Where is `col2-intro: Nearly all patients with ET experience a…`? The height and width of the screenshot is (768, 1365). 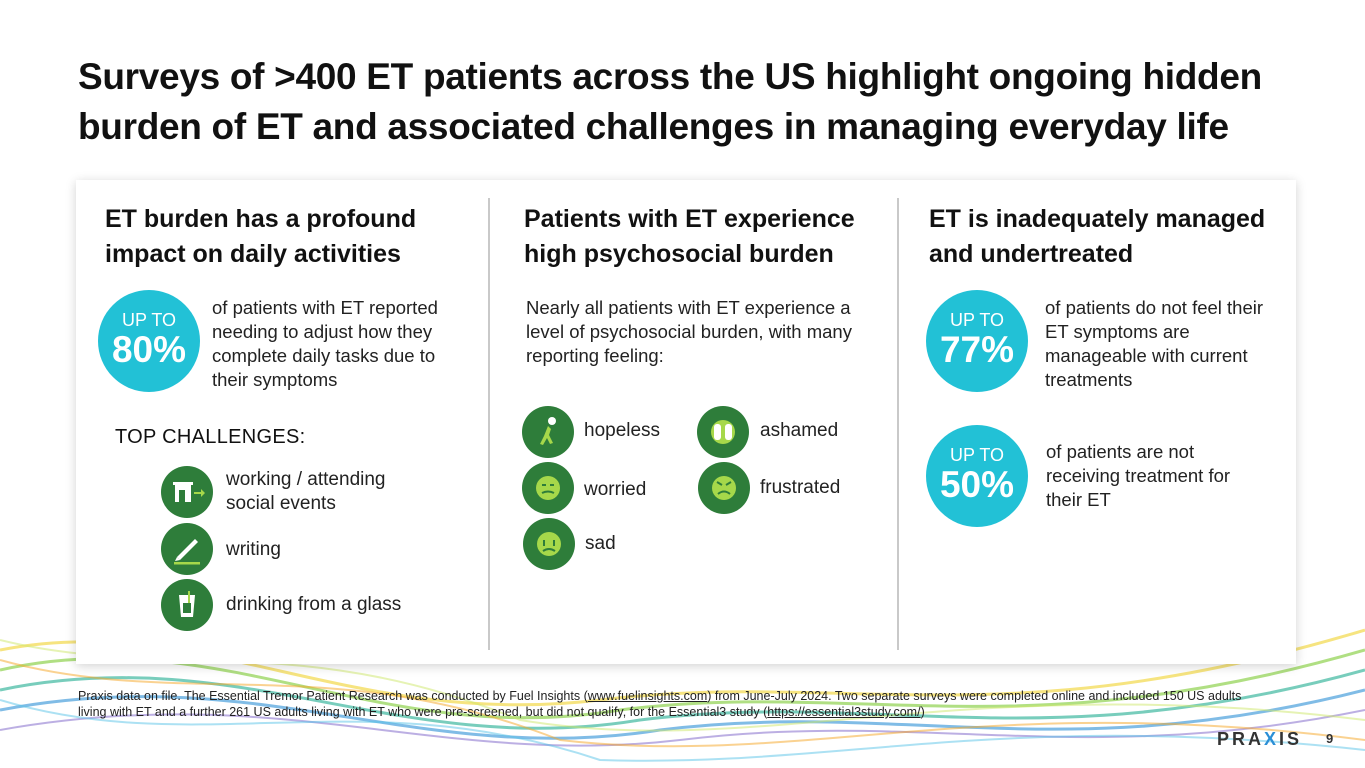 col2-intro: Nearly all patients with ET experience a… is located at coordinates (689, 331).